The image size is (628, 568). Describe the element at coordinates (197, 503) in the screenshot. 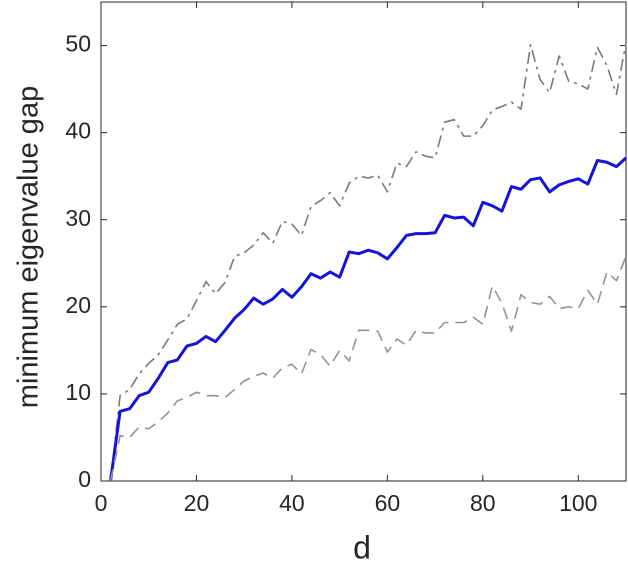

I see `x-tick-label: 20` at that location.